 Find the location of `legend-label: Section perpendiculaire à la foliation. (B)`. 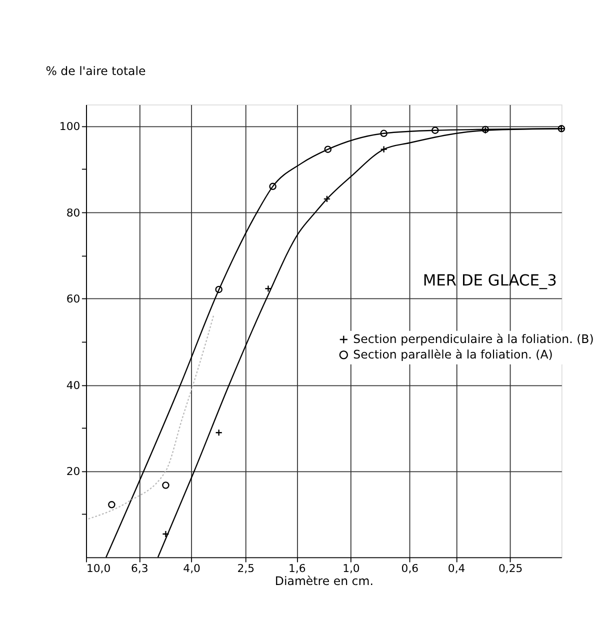

legend-label: Section perpendiculaire à la foliation. (B) is located at coordinates (473, 339).